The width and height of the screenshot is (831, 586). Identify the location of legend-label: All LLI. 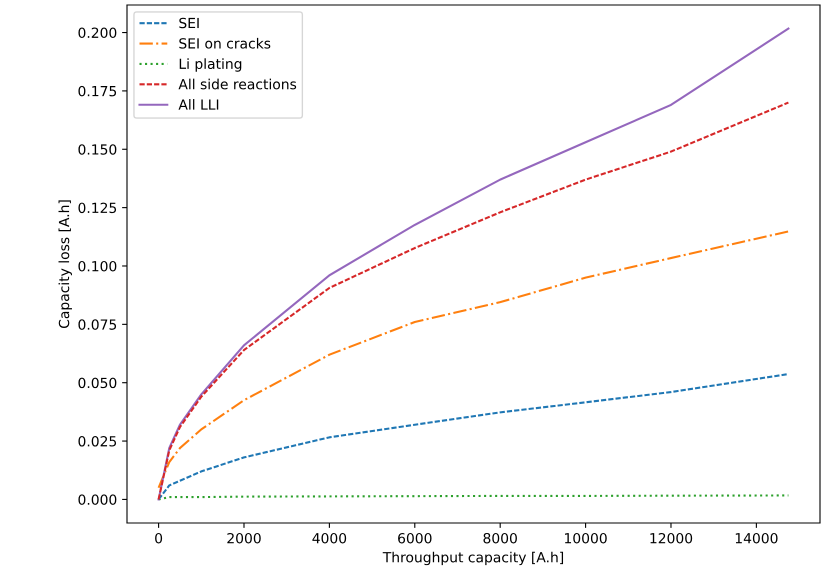
(198, 104).